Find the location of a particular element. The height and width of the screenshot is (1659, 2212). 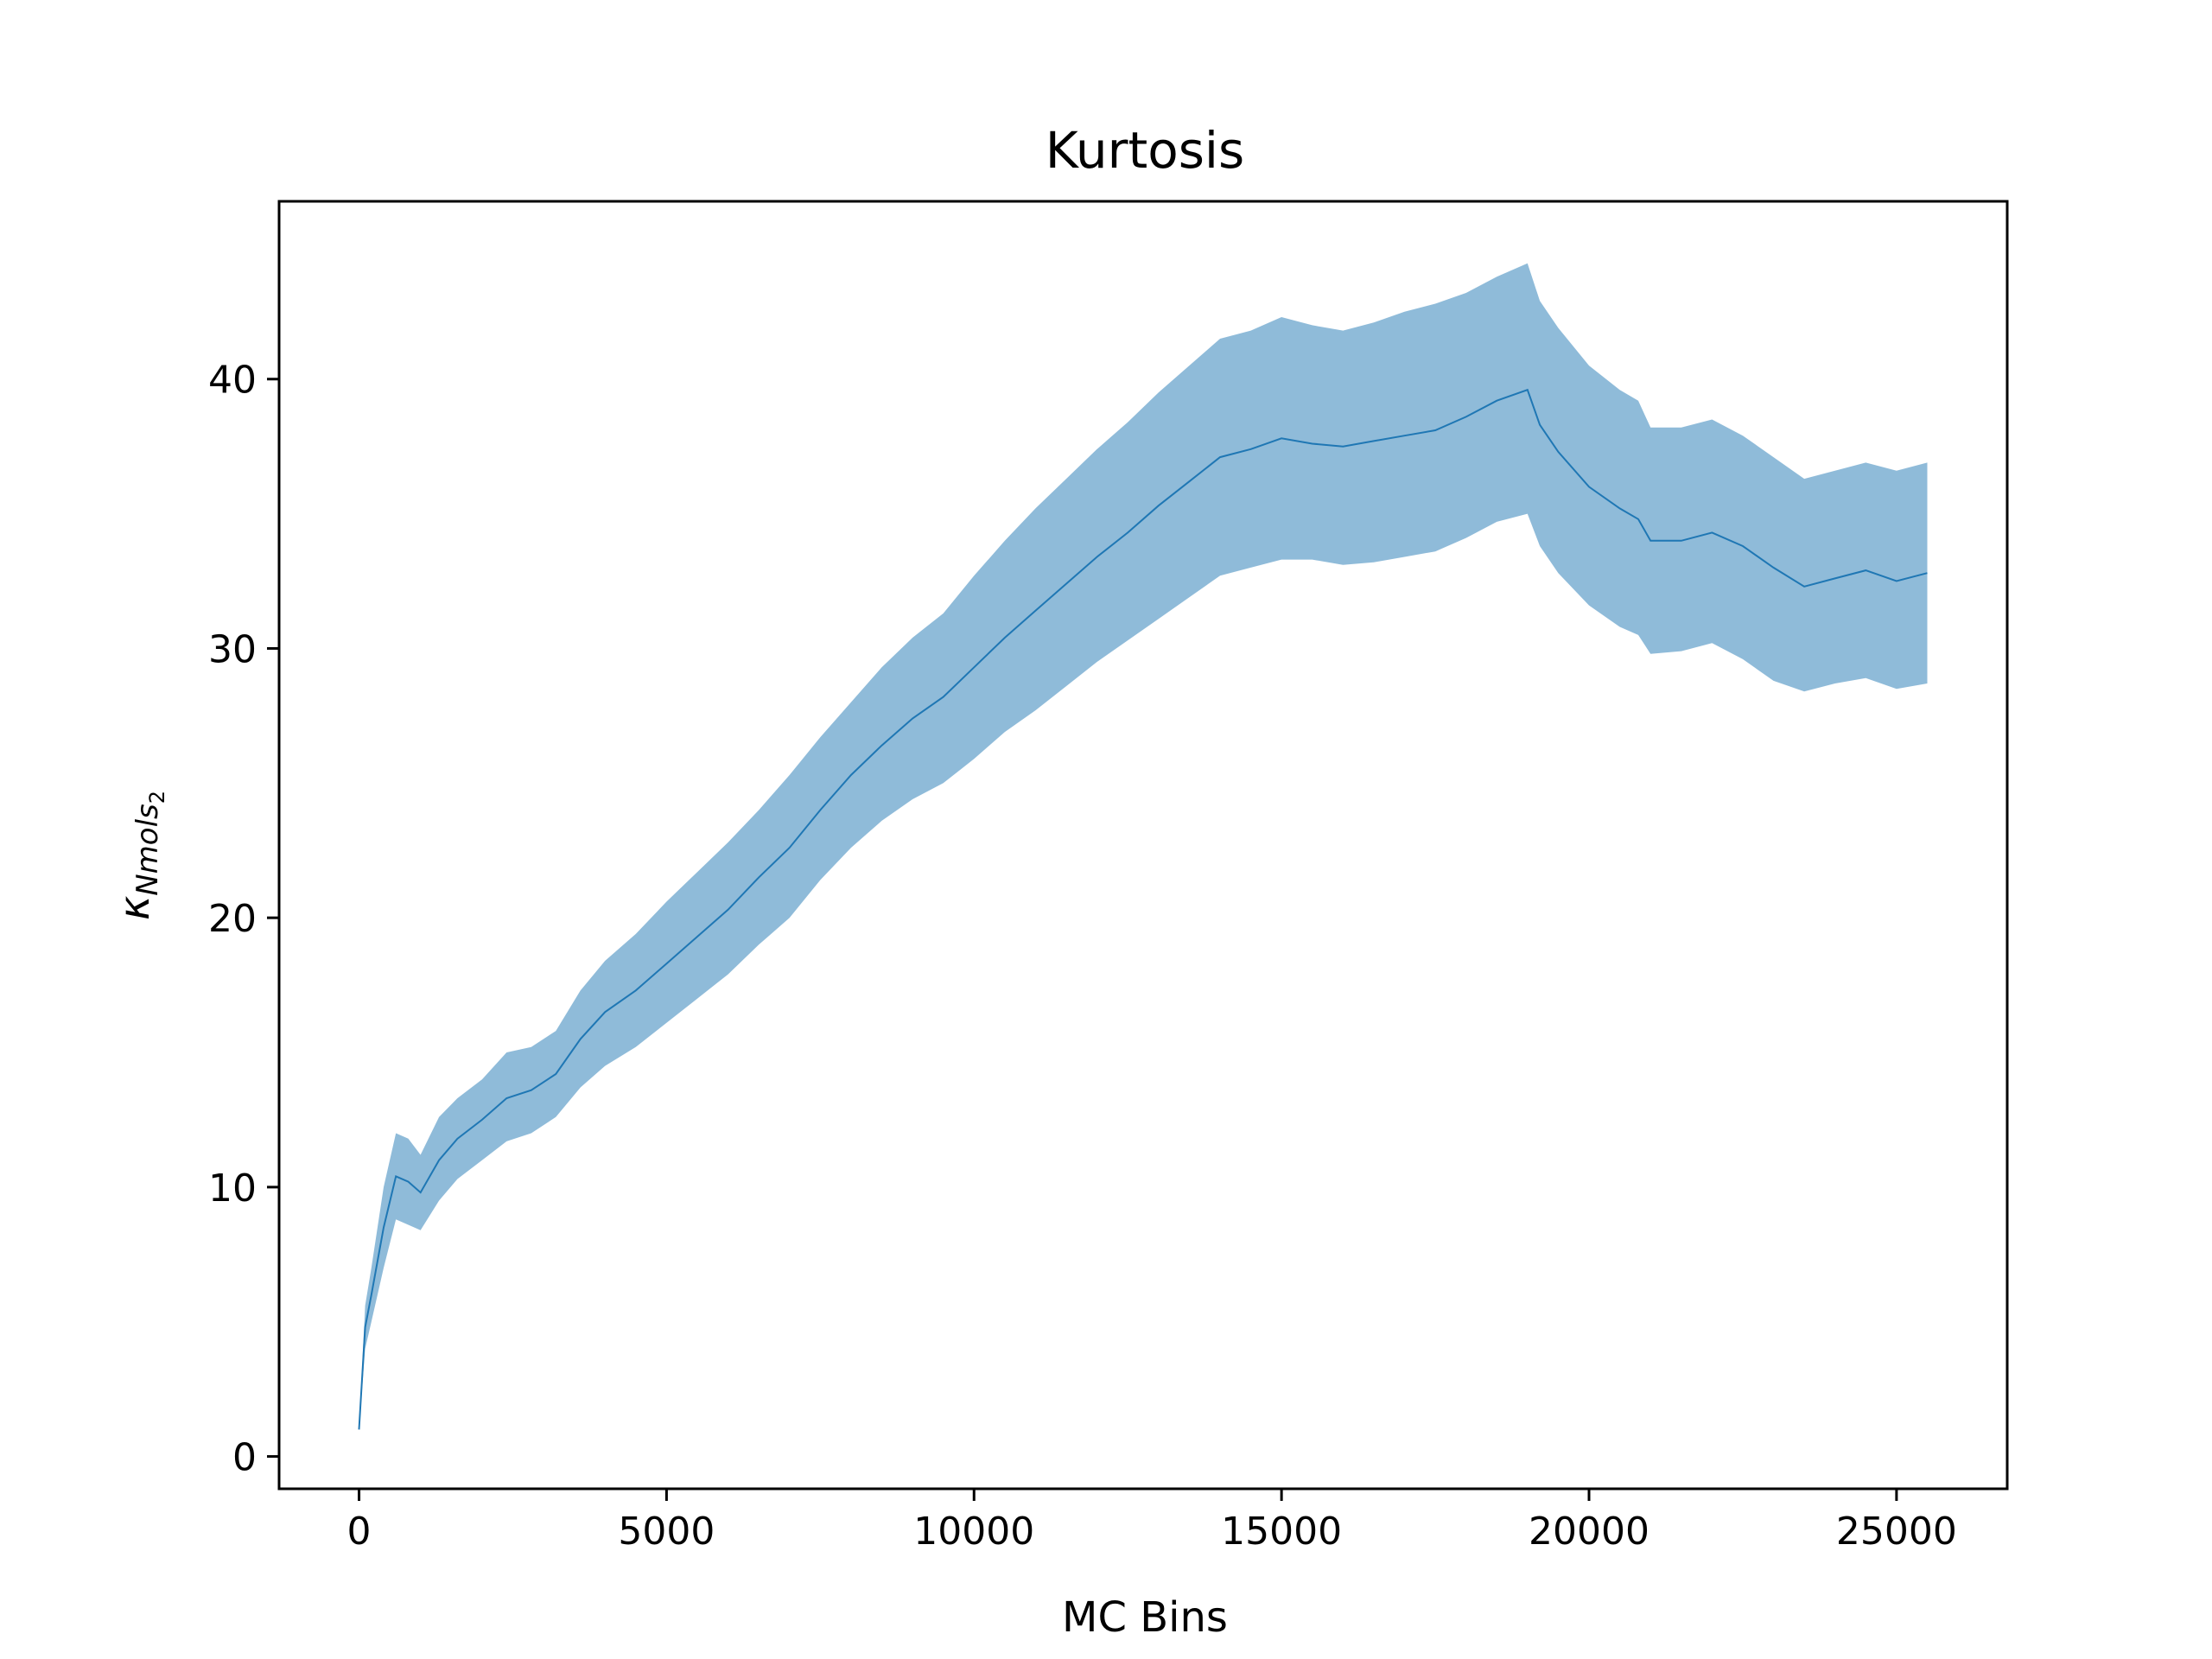

x-axis-label: MC Bins is located at coordinates (1145, 1617).